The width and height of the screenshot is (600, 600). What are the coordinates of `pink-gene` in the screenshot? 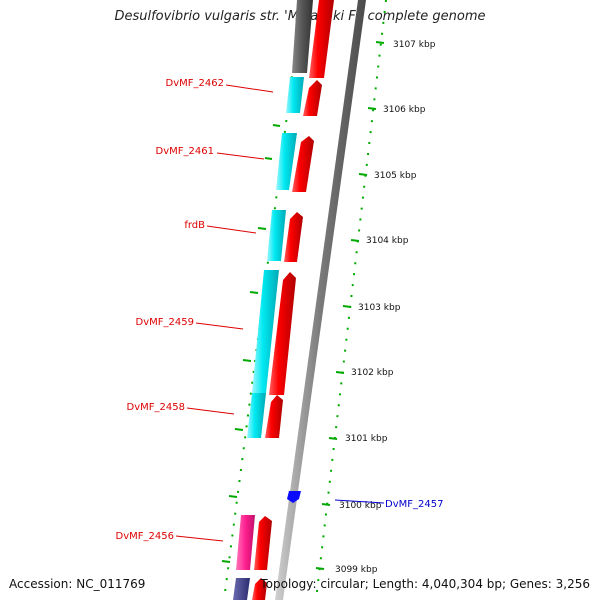 It's located at (245, 542).